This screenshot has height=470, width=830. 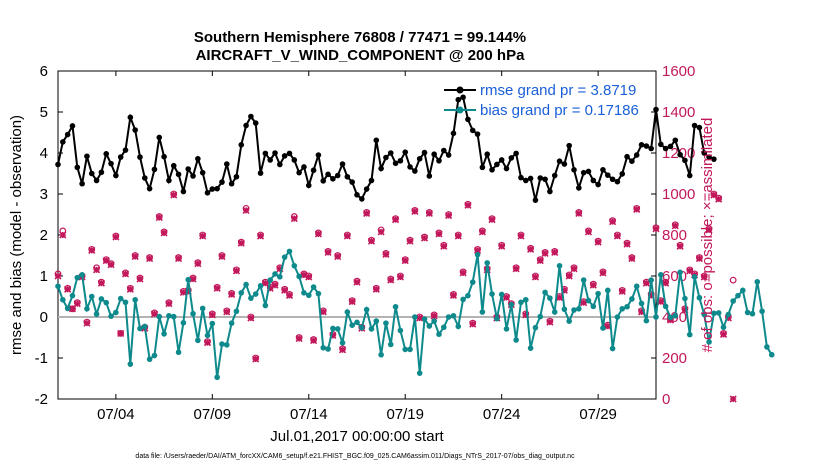 What do you see at coordinates (678, 112) in the screenshot?
I see `y2-tick-label: 1400` at bounding box center [678, 112].